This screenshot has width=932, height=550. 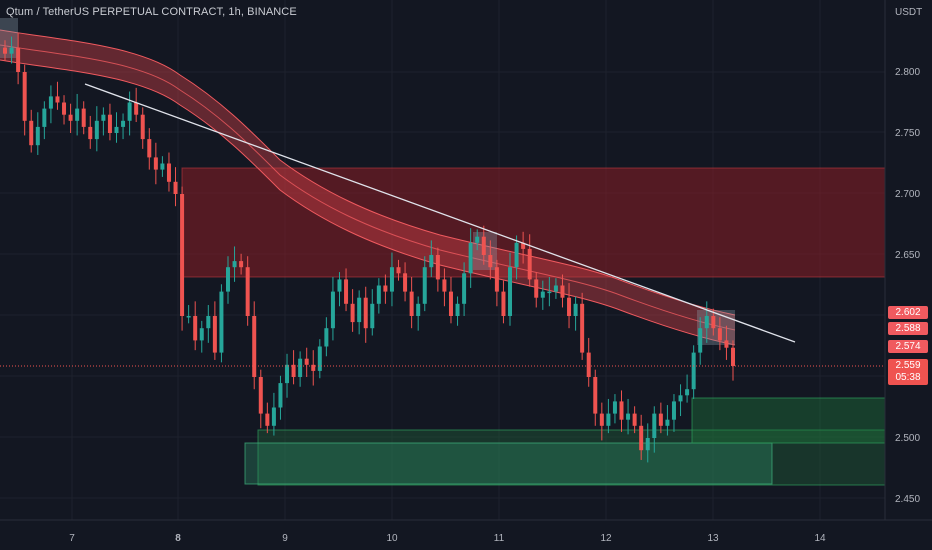 I want to click on time-axis-label: 9, so click(x=285, y=538).